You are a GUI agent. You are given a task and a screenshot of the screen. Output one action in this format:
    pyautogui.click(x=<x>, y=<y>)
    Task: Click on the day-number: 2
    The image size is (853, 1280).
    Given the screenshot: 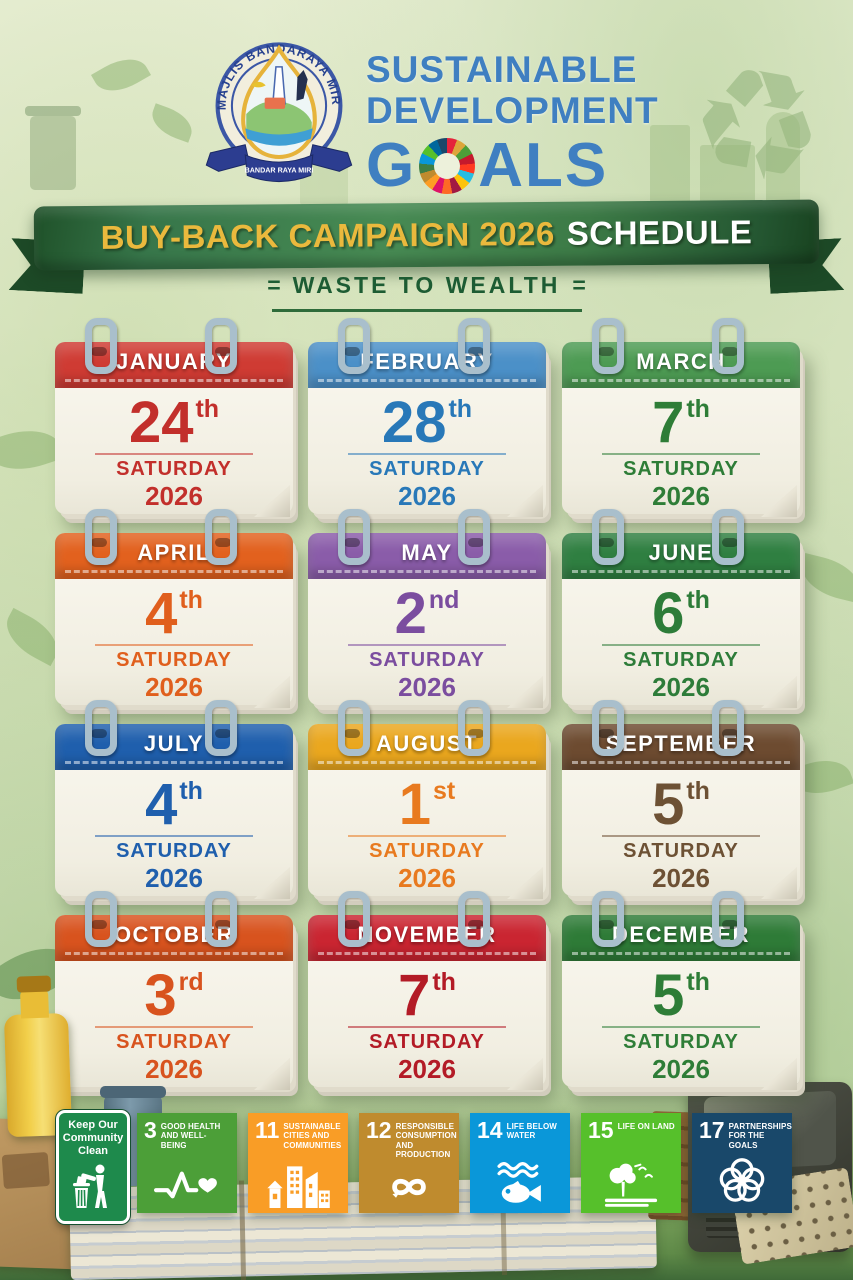 What is the action you would take?
    pyautogui.click(x=410, y=613)
    